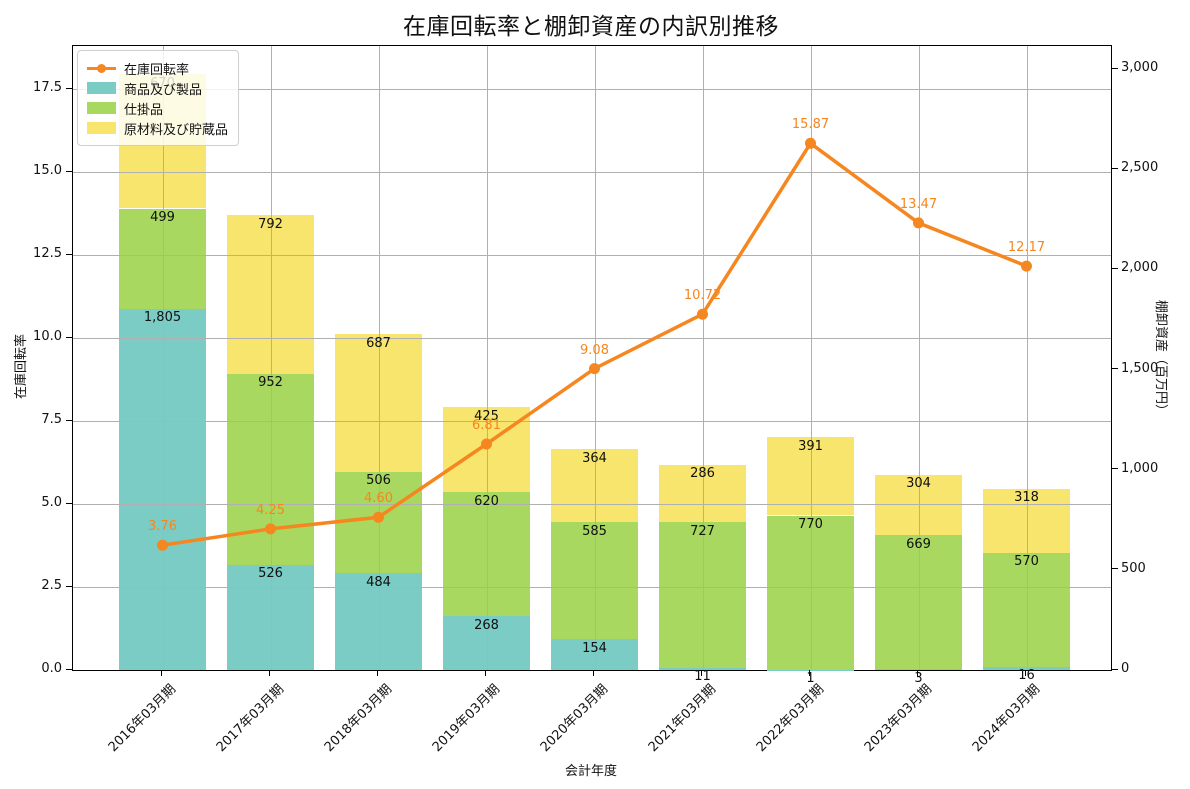 The image size is (1190, 789). What do you see at coordinates (810, 525) in the screenshot?
I see `bar-value-label: 770` at bounding box center [810, 525].